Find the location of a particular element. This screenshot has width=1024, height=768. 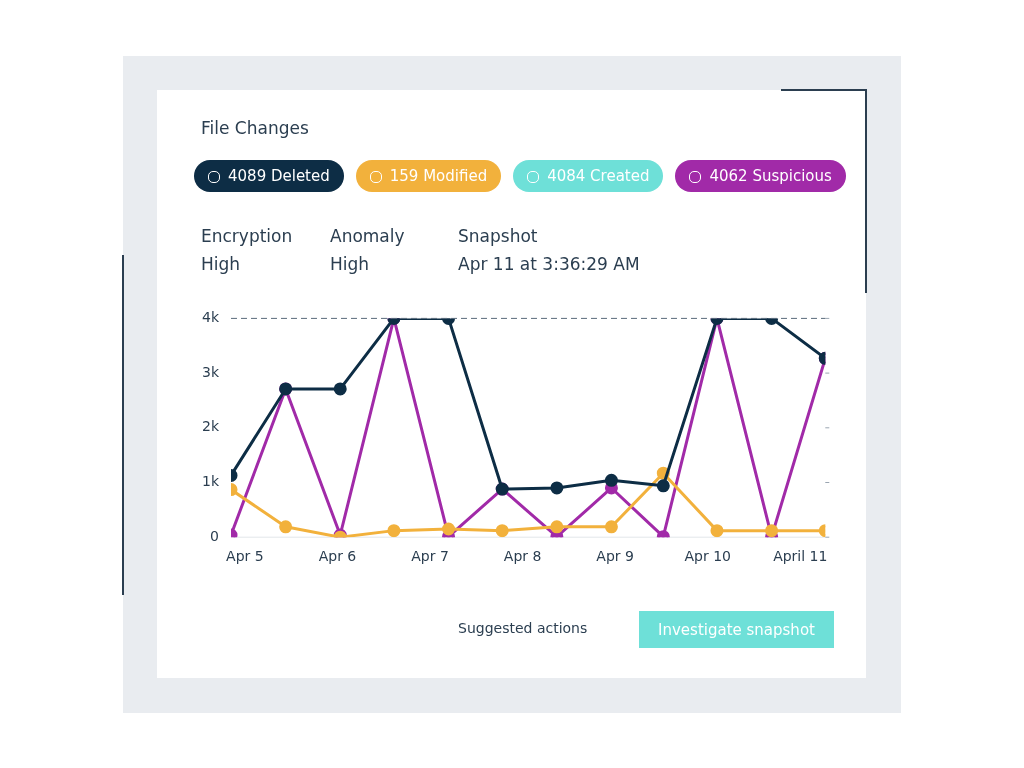

legend-label: 4084 Created is located at coordinates (598, 176).